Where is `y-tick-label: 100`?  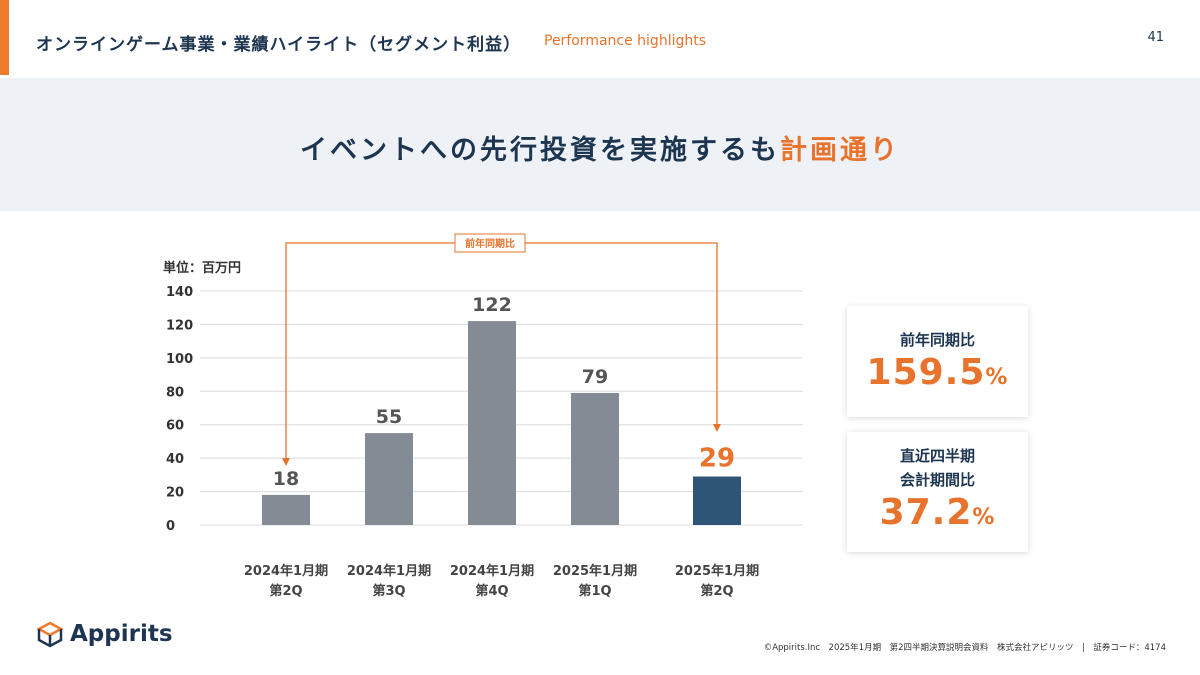 y-tick-label: 100 is located at coordinates (179, 359).